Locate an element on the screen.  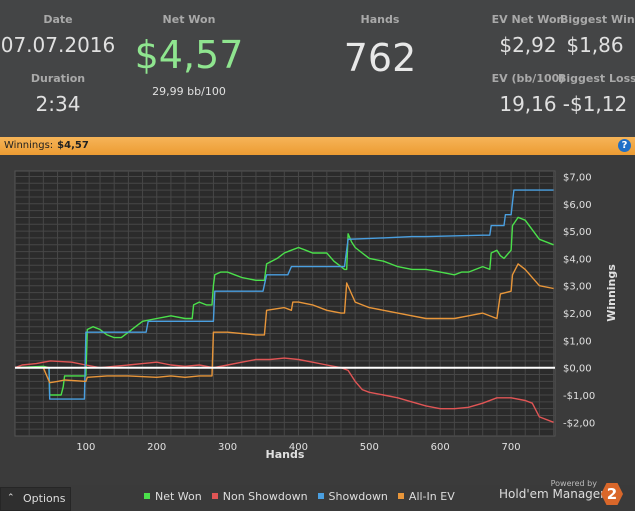
options-label: Options is located at coordinates (44, 498).